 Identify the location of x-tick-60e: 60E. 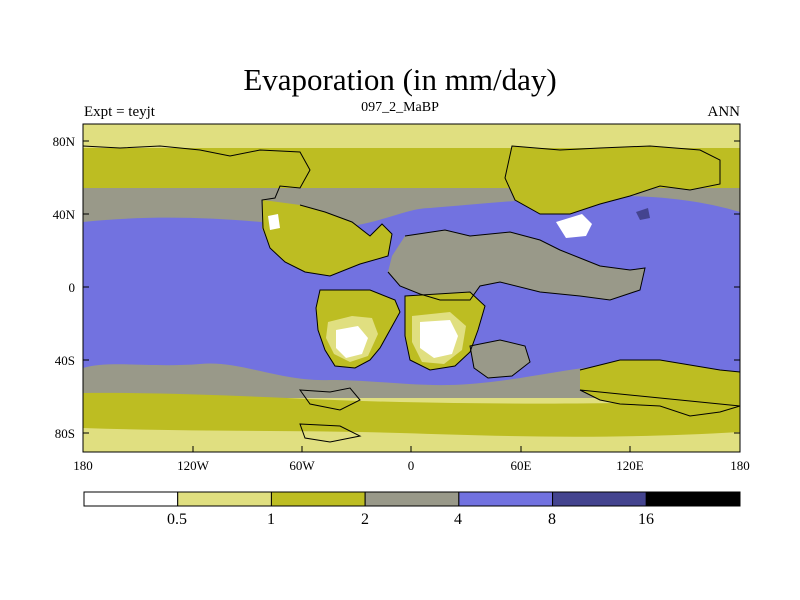
(521, 465).